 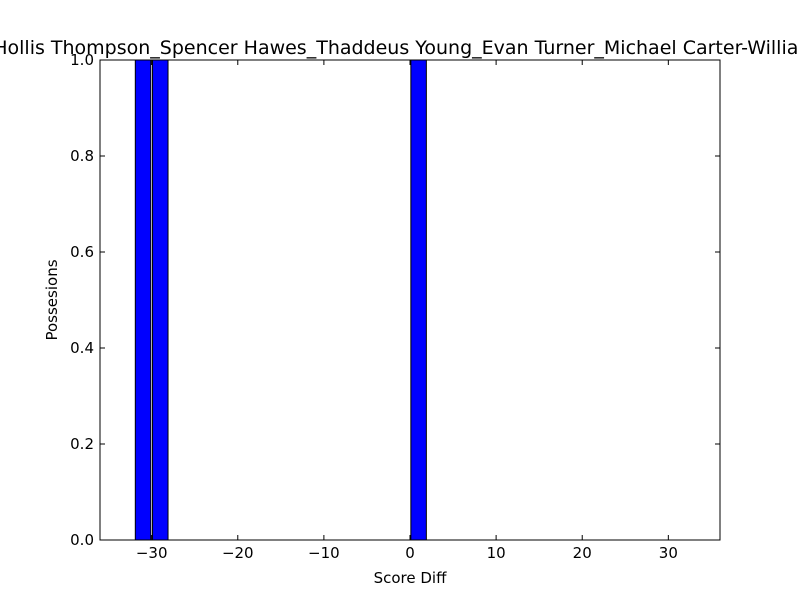 What do you see at coordinates (82, 348) in the screenshot?
I see `y-tick-label-2: 0.4` at bounding box center [82, 348].